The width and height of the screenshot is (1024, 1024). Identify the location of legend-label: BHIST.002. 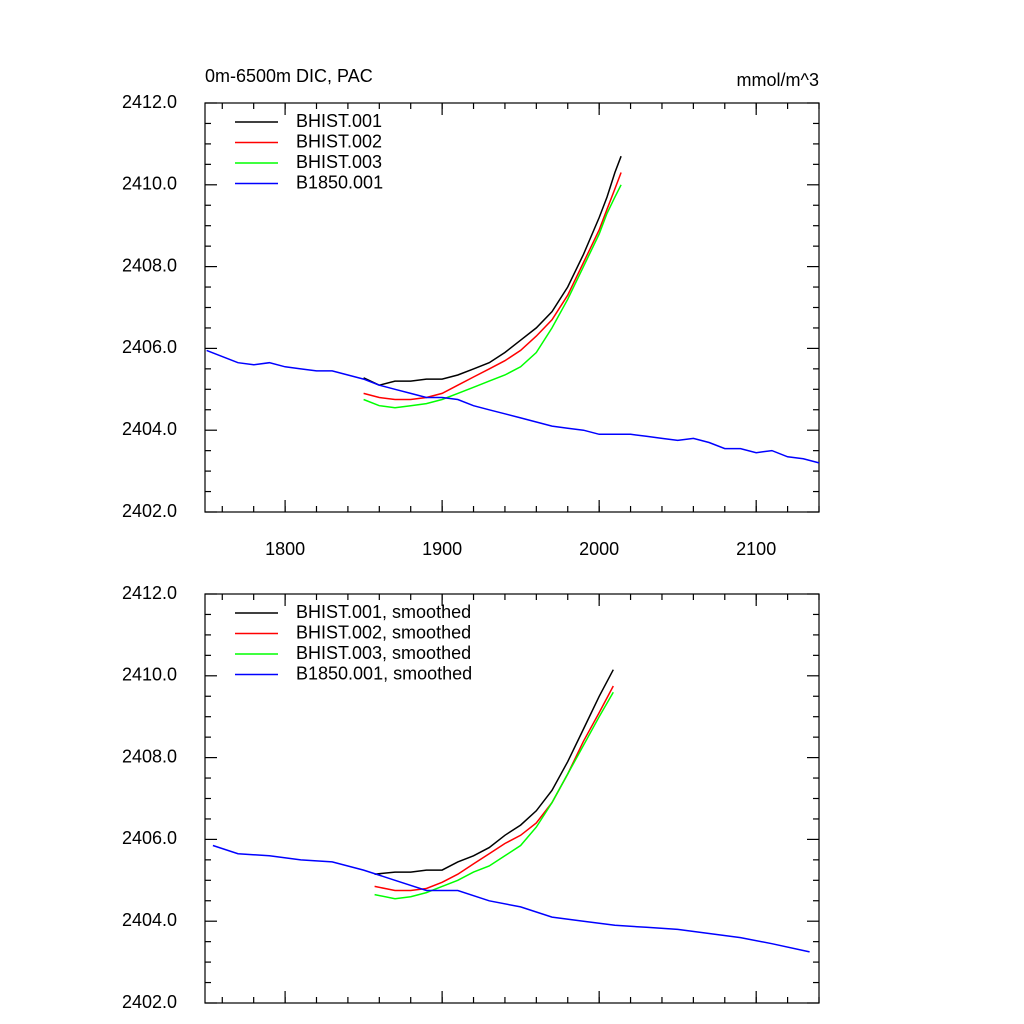
(339, 141).